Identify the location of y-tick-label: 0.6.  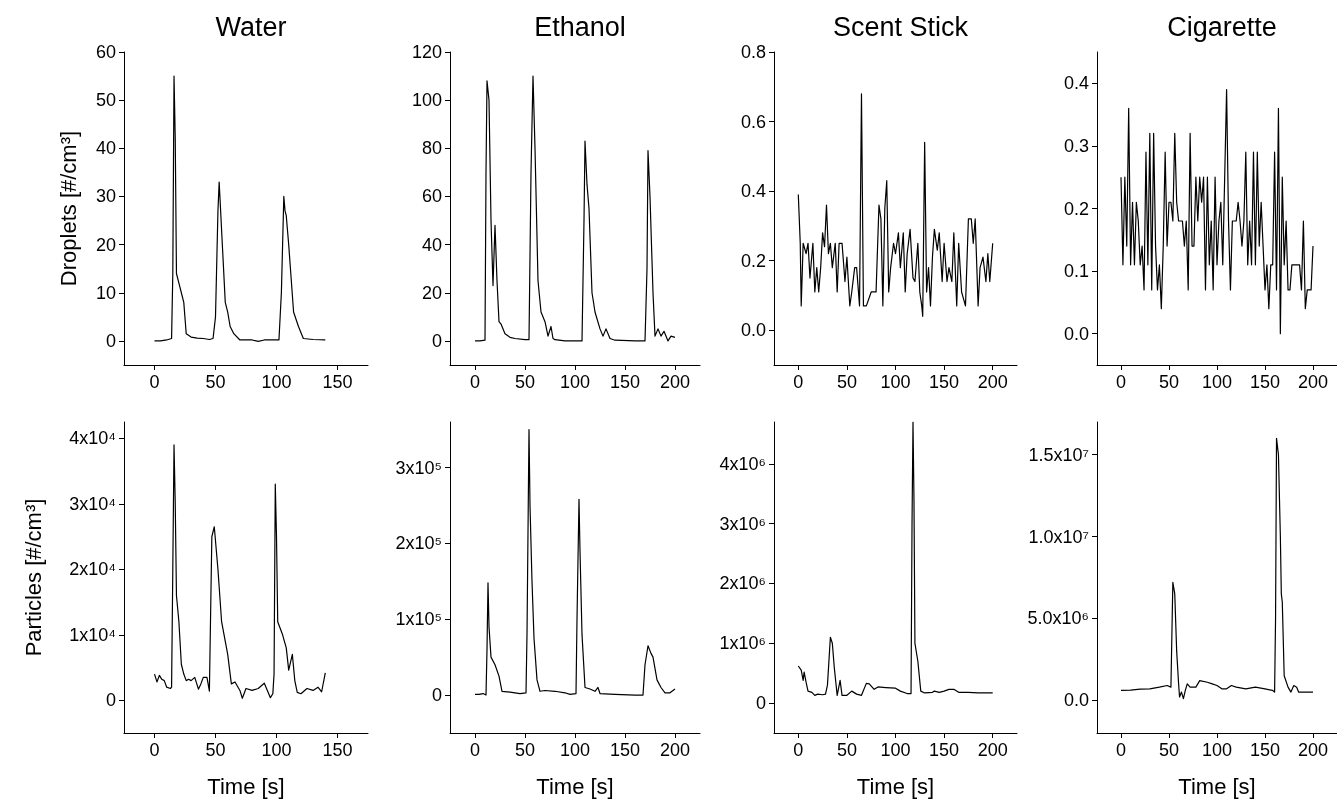
(753, 121).